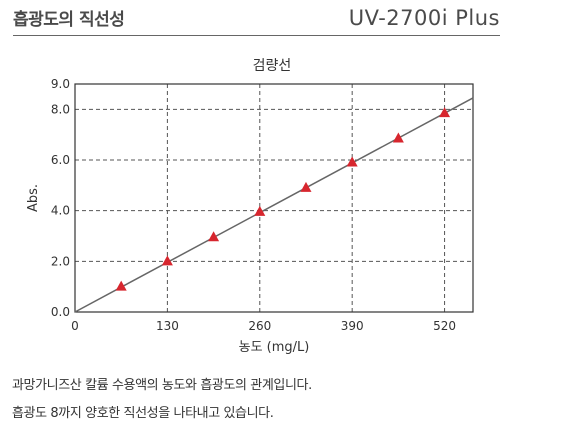 The width and height of the screenshot is (562, 426). Describe the element at coordinates (274, 347) in the screenshot. I see `x-axis-label: 농도 (mg/L)` at that location.